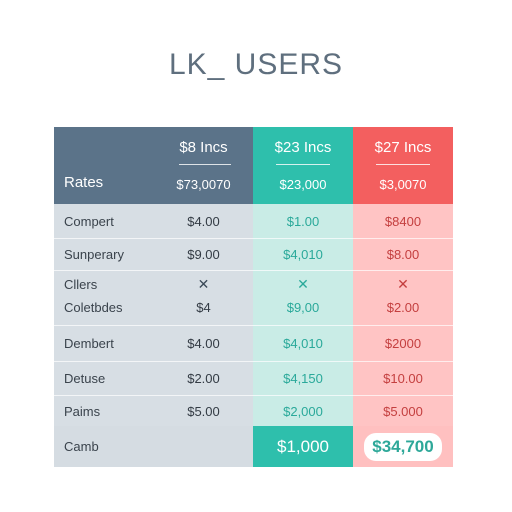 The width and height of the screenshot is (512, 512). Describe the element at coordinates (303, 307) in the screenshot. I see `table-cell: $9,00` at that location.